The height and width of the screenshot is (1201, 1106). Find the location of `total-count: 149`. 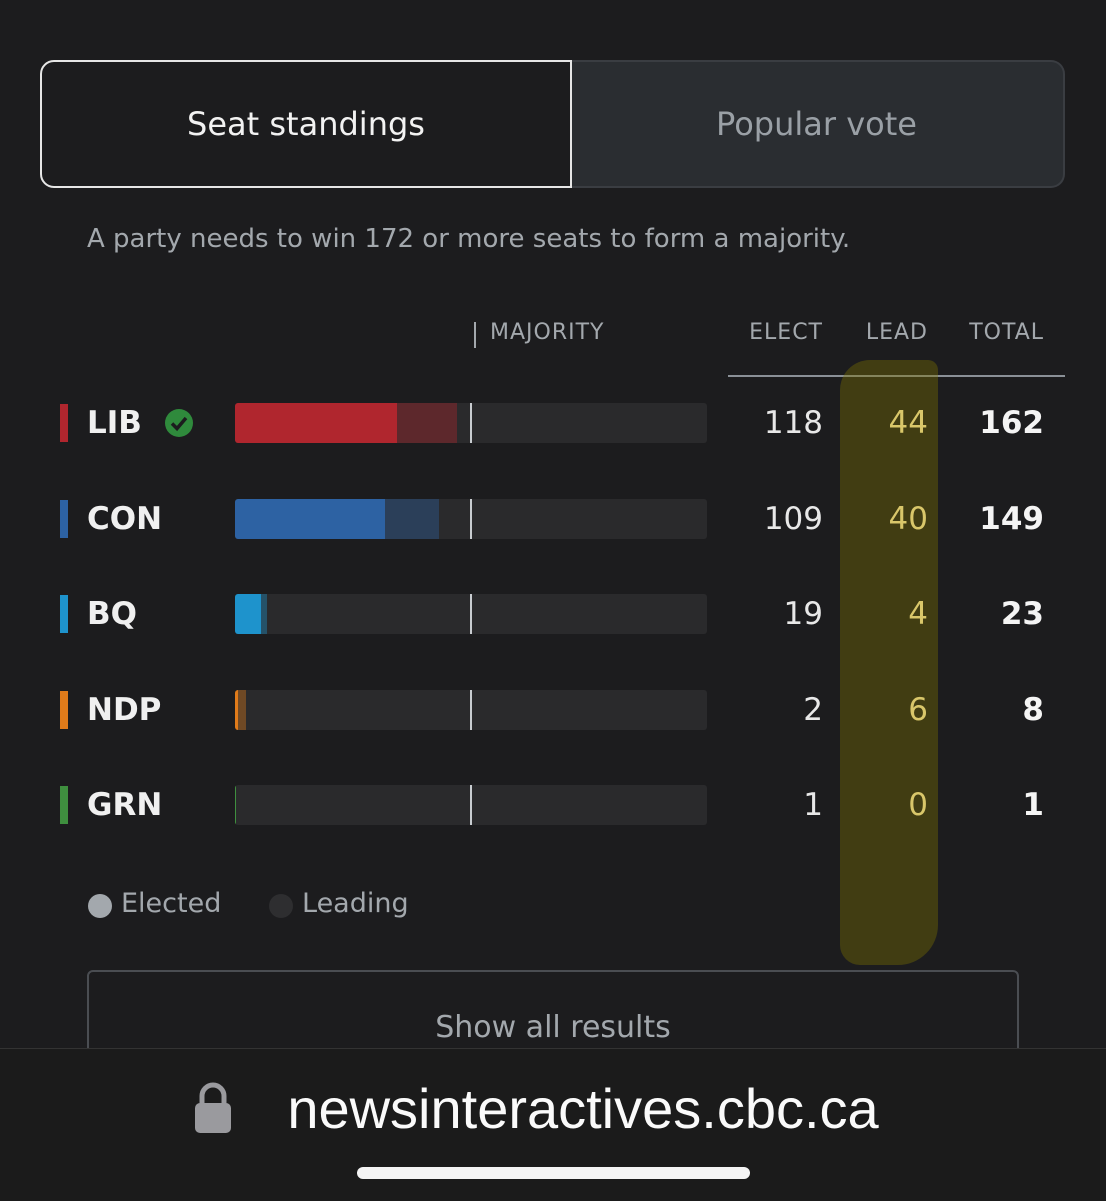

total-count: 149 is located at coordinates (1011, 518).